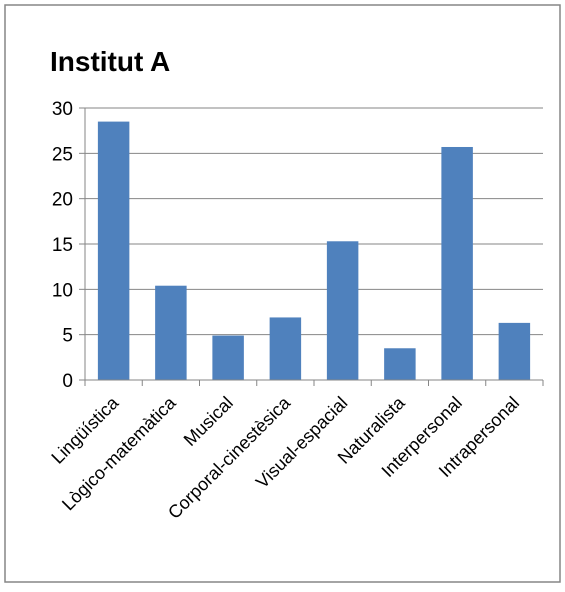  What do you see at coordinates (62, 245) in the screenshot?
I see `y-tick-label: 15` at bounding box center [62, 245].